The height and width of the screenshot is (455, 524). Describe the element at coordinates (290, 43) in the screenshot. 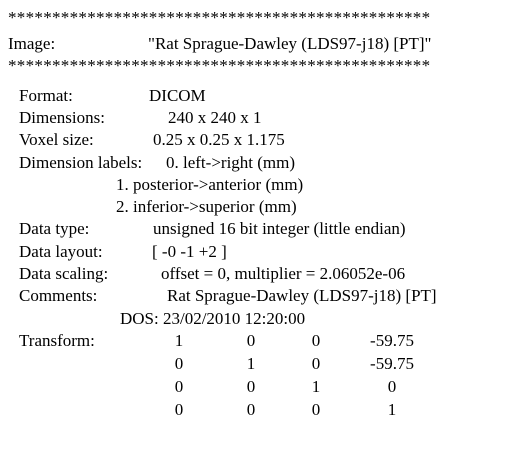

I see `image-title: "Rat Sprague-Dawley (LDS97-j18) [PT]"` at that location.